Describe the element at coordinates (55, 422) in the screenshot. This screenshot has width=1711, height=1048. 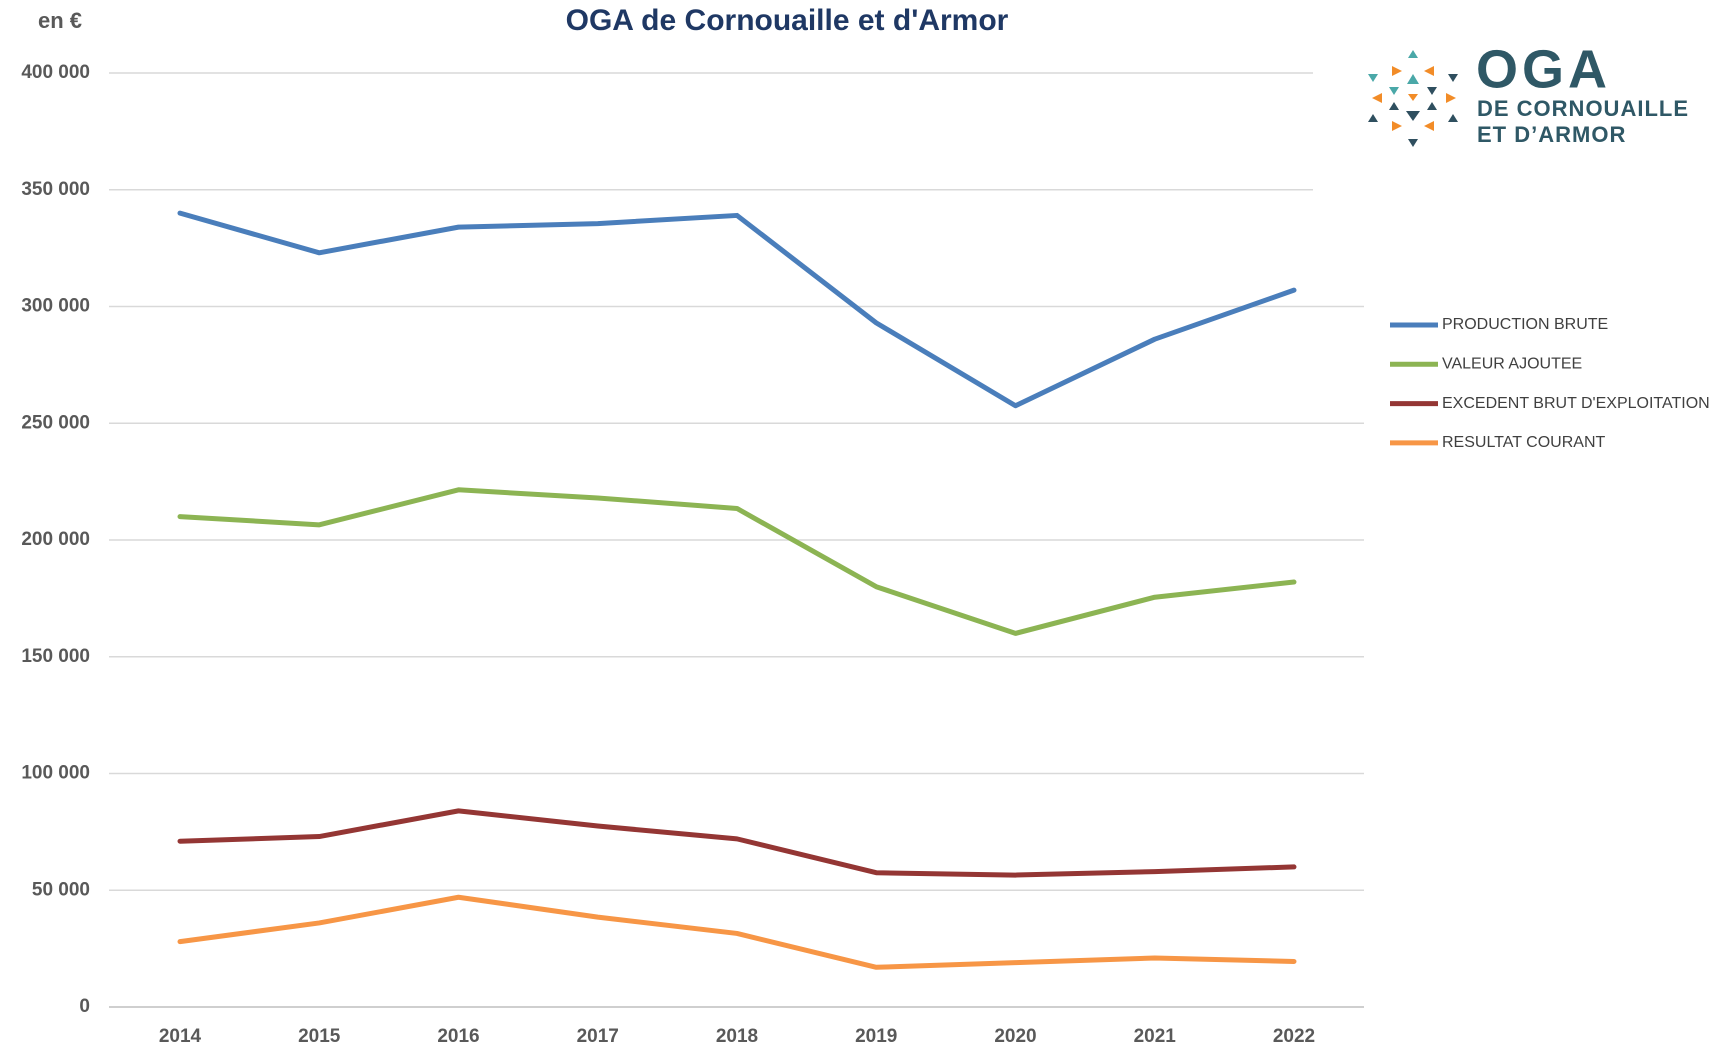
I see `y-tick-label: 250 000` at that location.